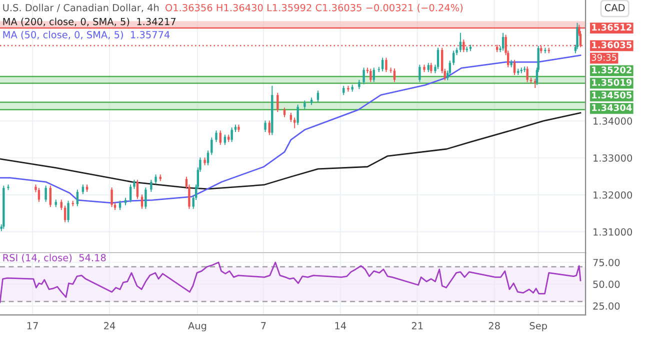  I want to click on ref-line-label: 1.35202, so click(612, 70).